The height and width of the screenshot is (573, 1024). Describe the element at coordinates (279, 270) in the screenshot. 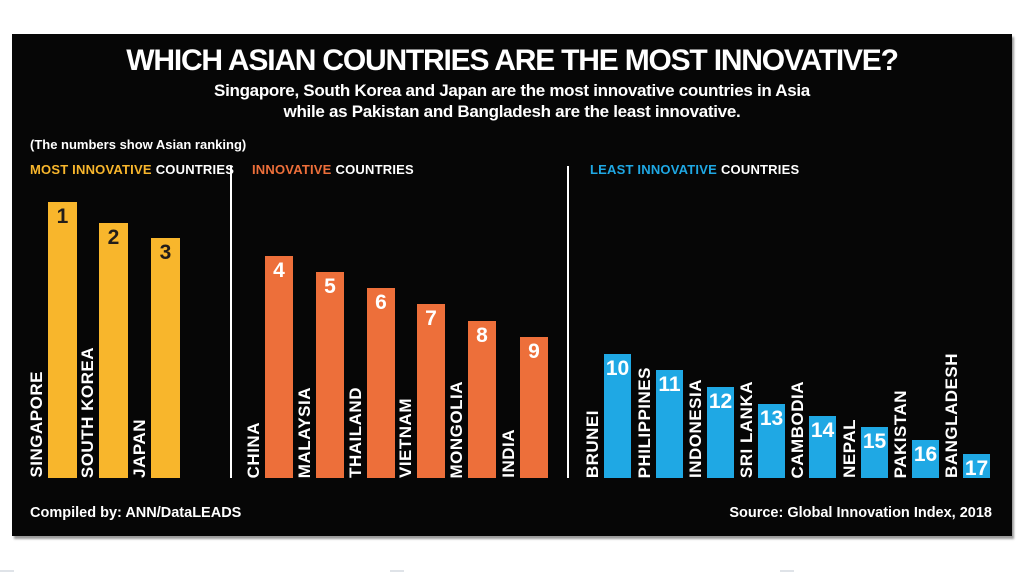

I see `rank-value: 4` at that location.